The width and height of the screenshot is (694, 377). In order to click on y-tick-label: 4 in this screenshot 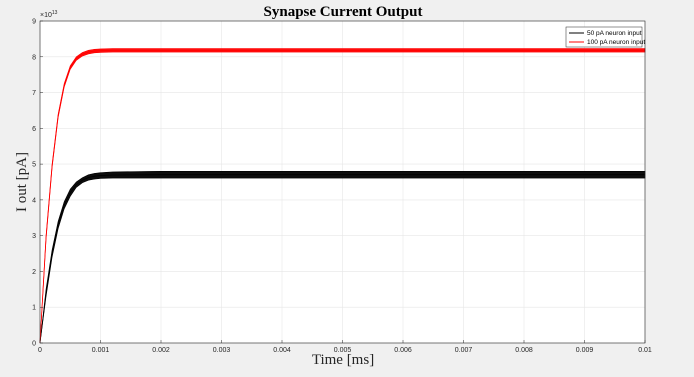, I will do `click(34, 200)`.